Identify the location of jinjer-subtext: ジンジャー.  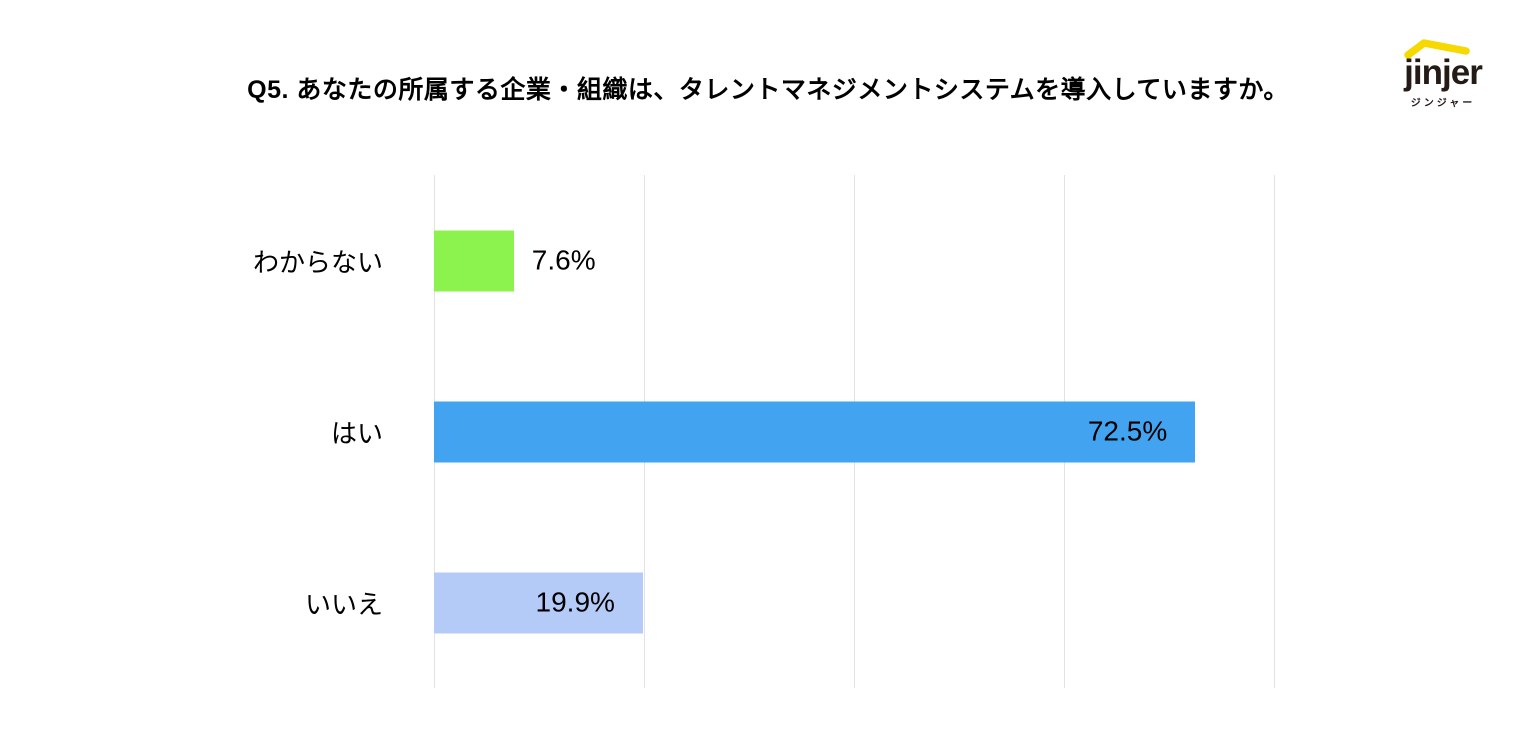
(1443, 103).